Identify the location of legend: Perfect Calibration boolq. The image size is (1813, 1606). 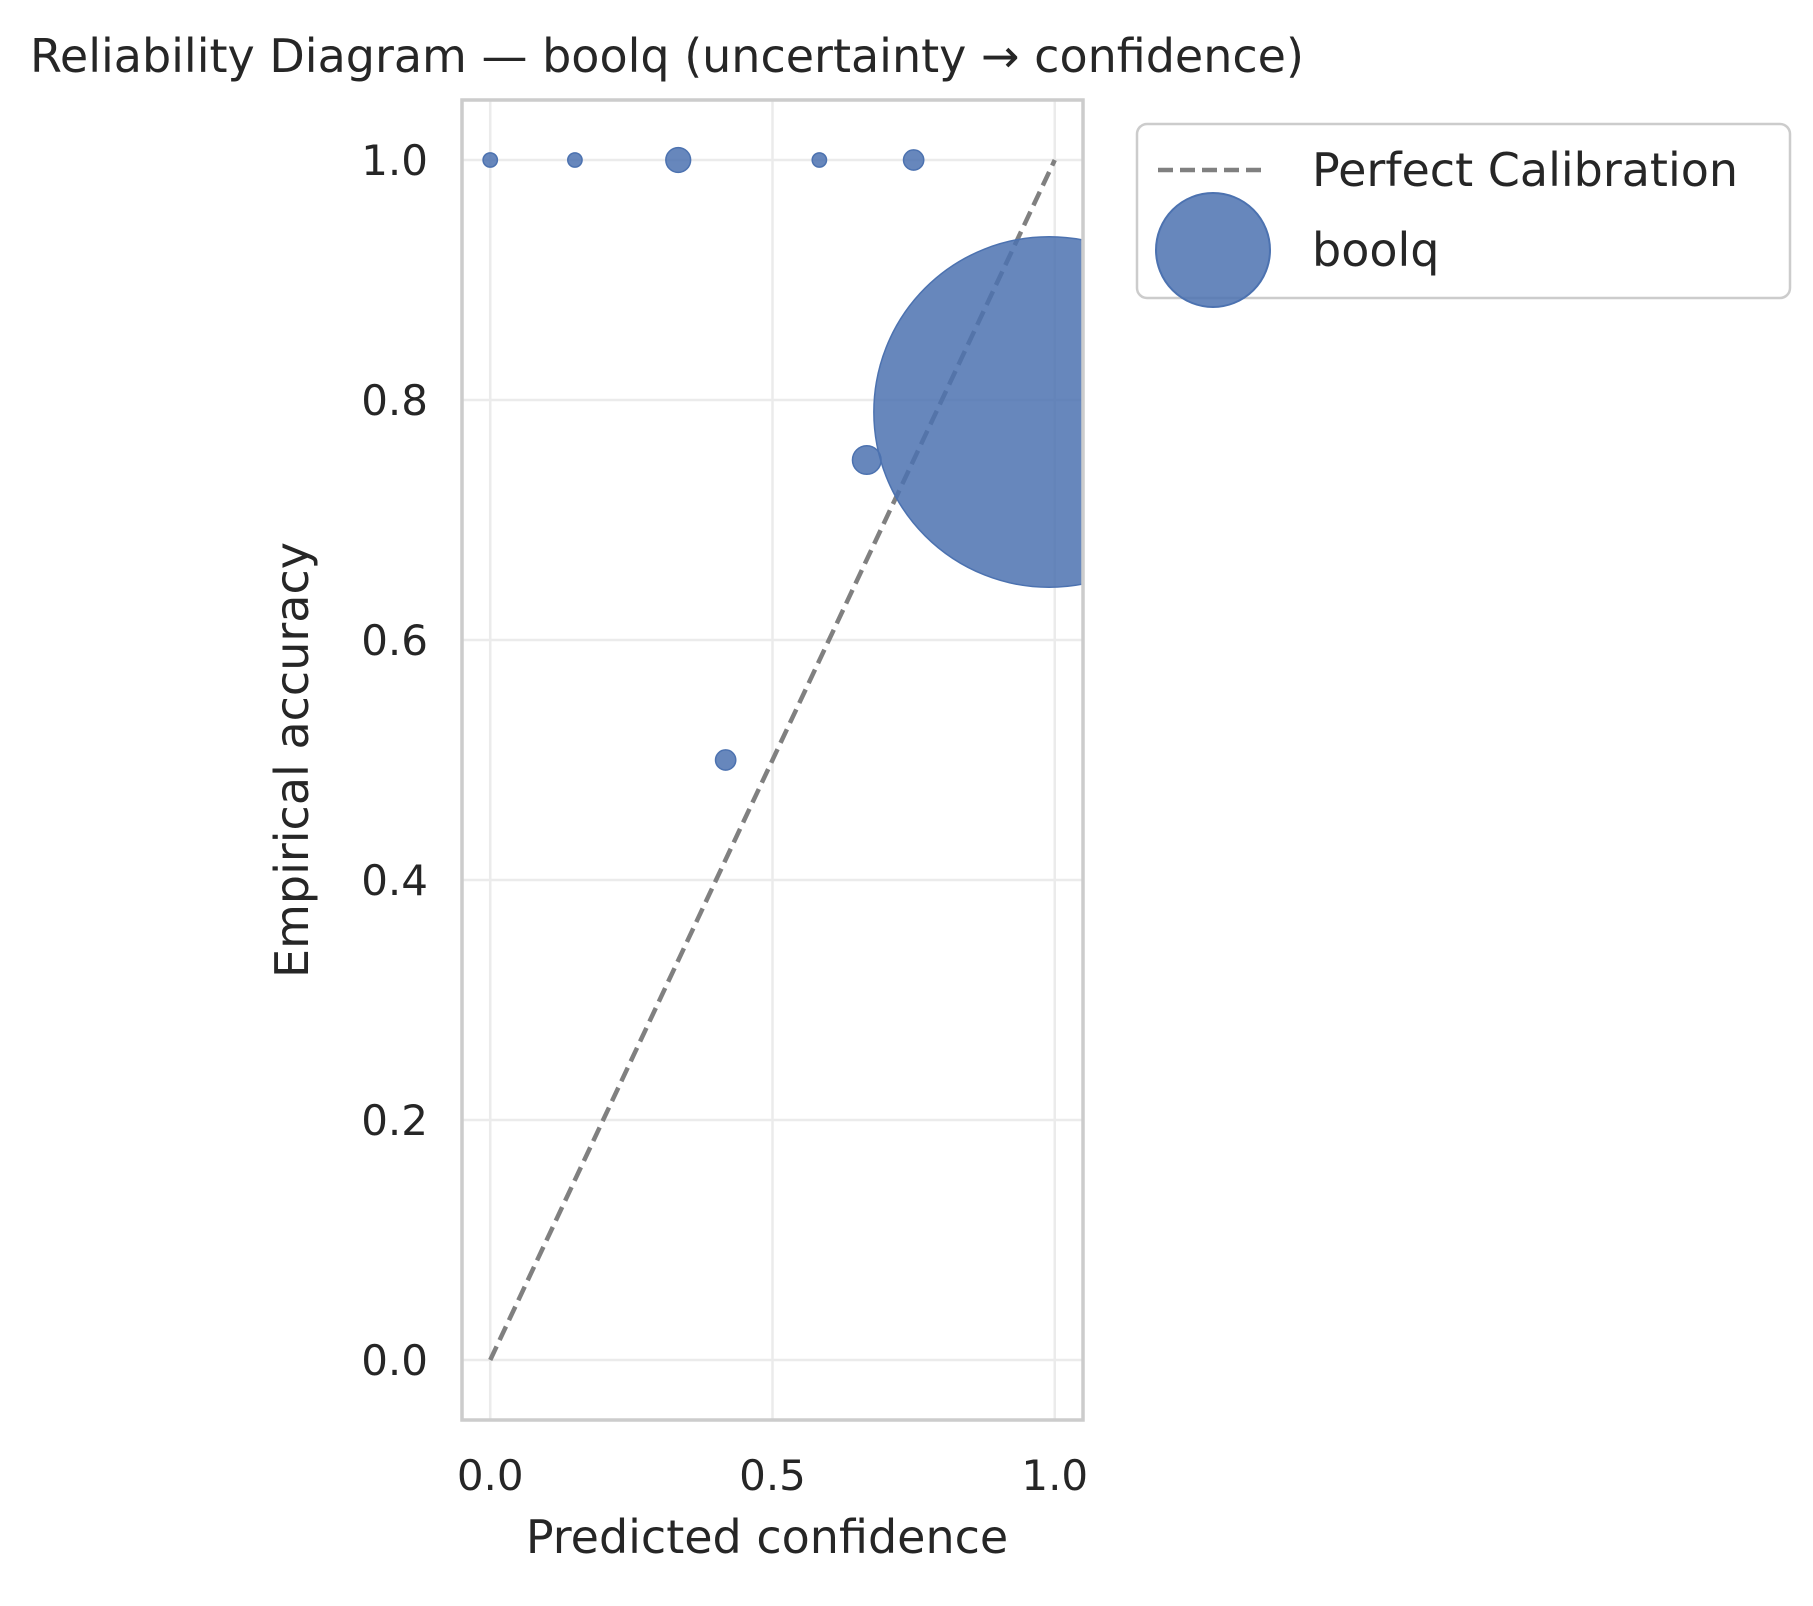
(1463, 215).